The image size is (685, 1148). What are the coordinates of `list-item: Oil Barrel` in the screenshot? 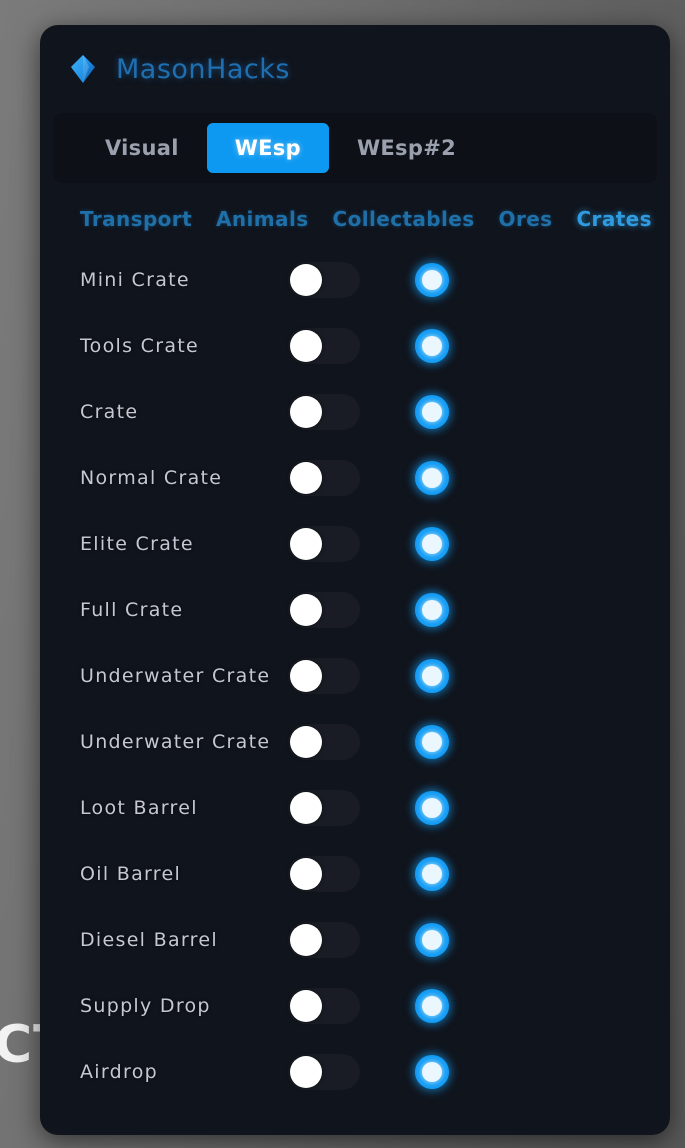 It's located at (355, 874).